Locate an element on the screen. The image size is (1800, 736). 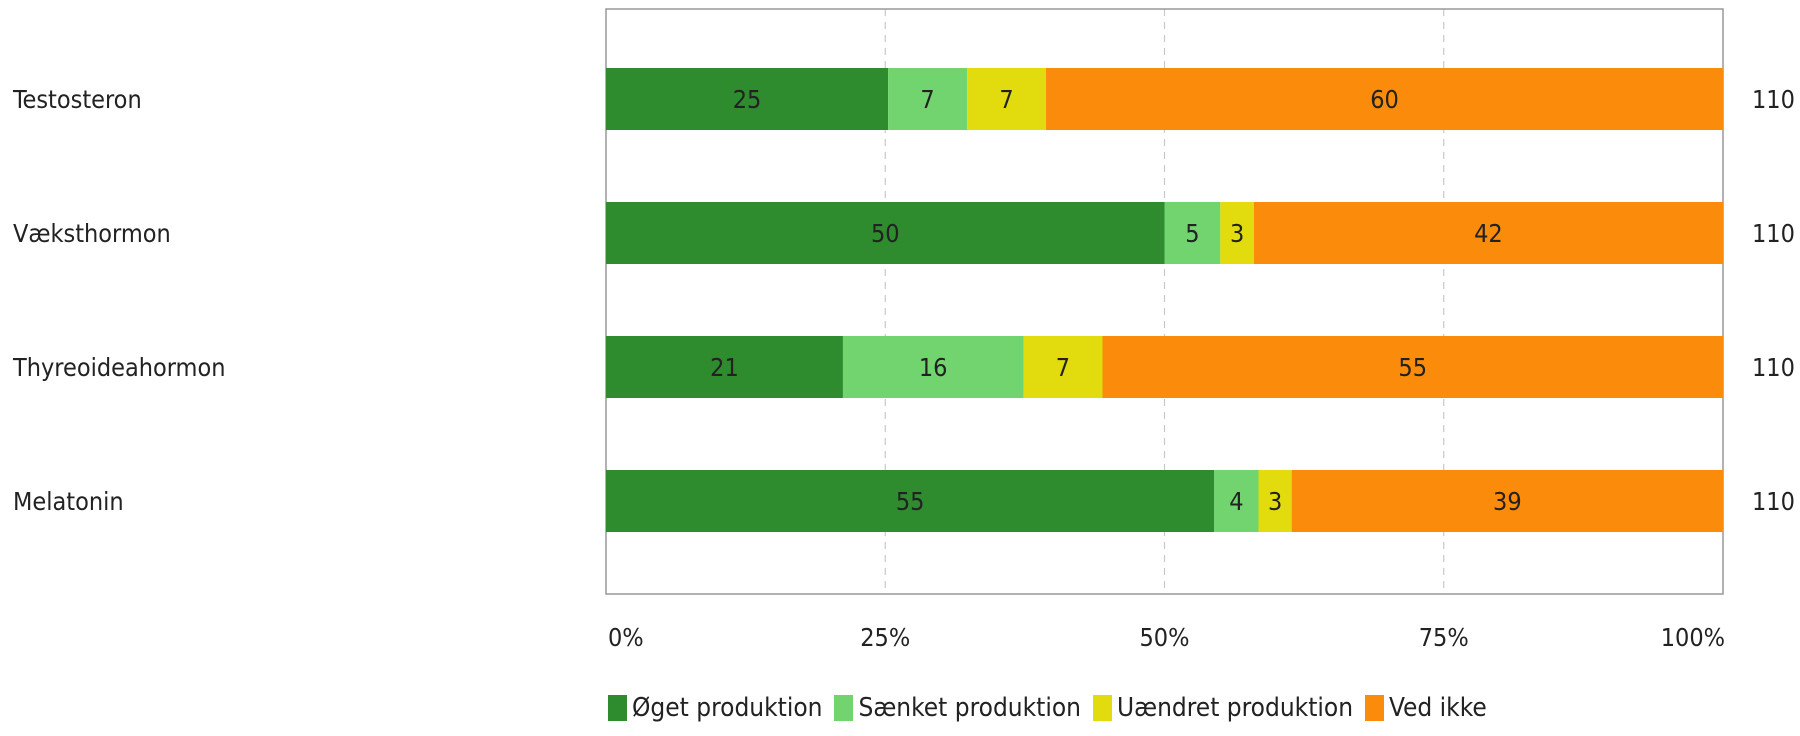
category-label: Testosteron is located at coordinates (77, 99).